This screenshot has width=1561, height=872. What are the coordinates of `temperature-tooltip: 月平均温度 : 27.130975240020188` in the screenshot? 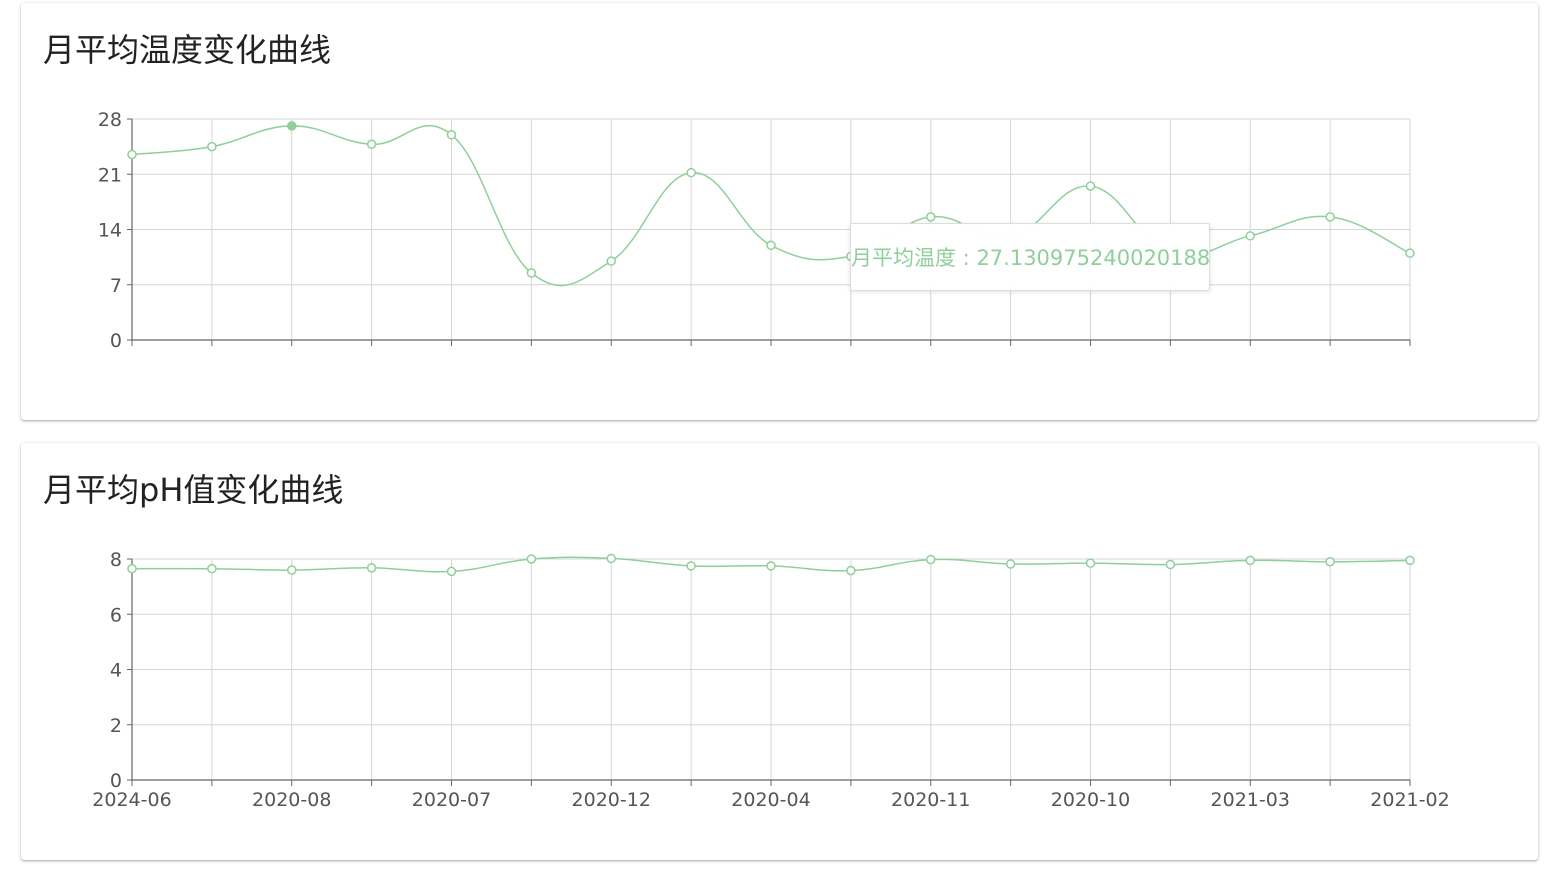 It's located at (1030, 257).